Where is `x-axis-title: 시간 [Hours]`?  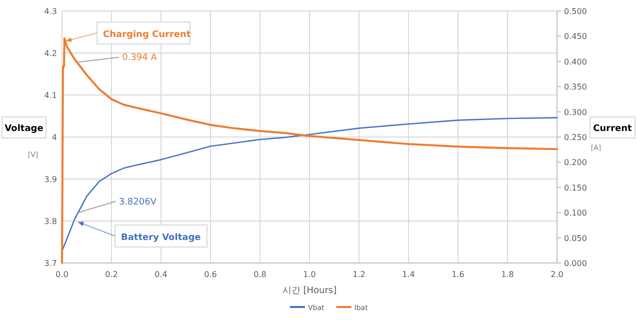 x-axis-title: 시간 [Hours] is located at coordinates (309, 291).